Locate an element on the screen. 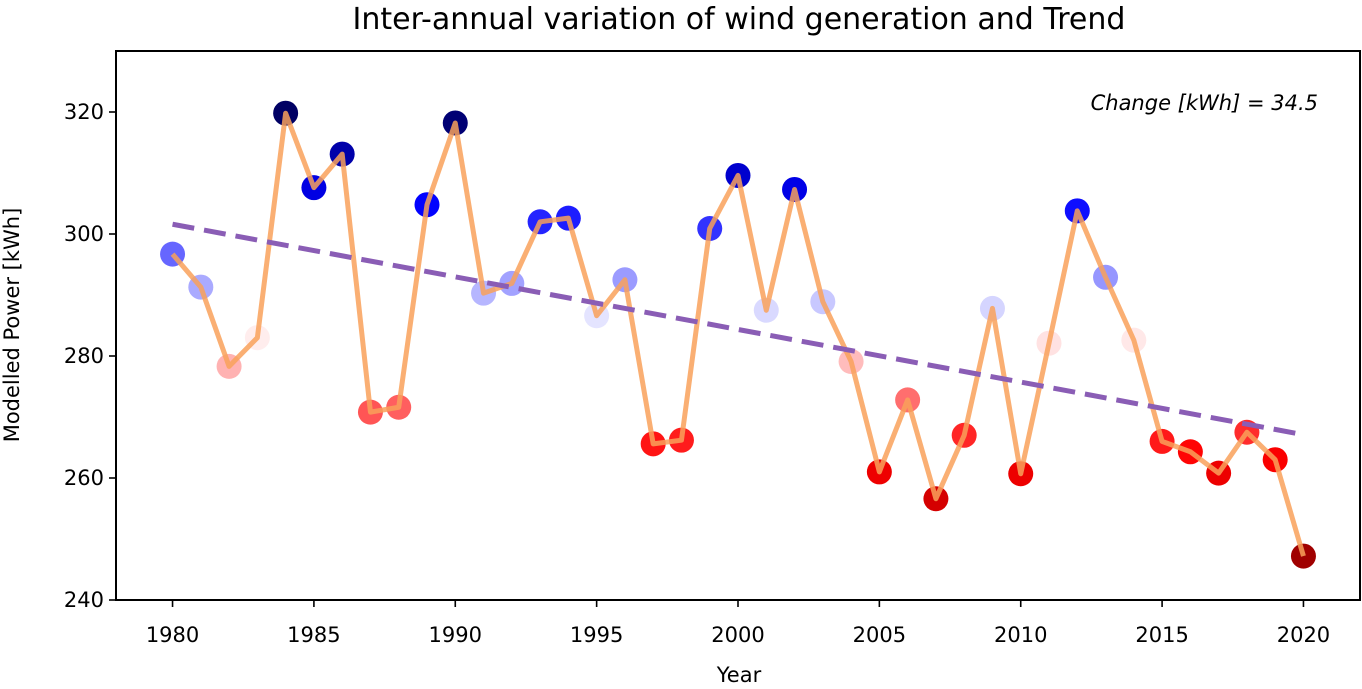 The width and height of the screenshot is (1362, 689). x-tick-label: 1985 is located at coordinates (313, 635).